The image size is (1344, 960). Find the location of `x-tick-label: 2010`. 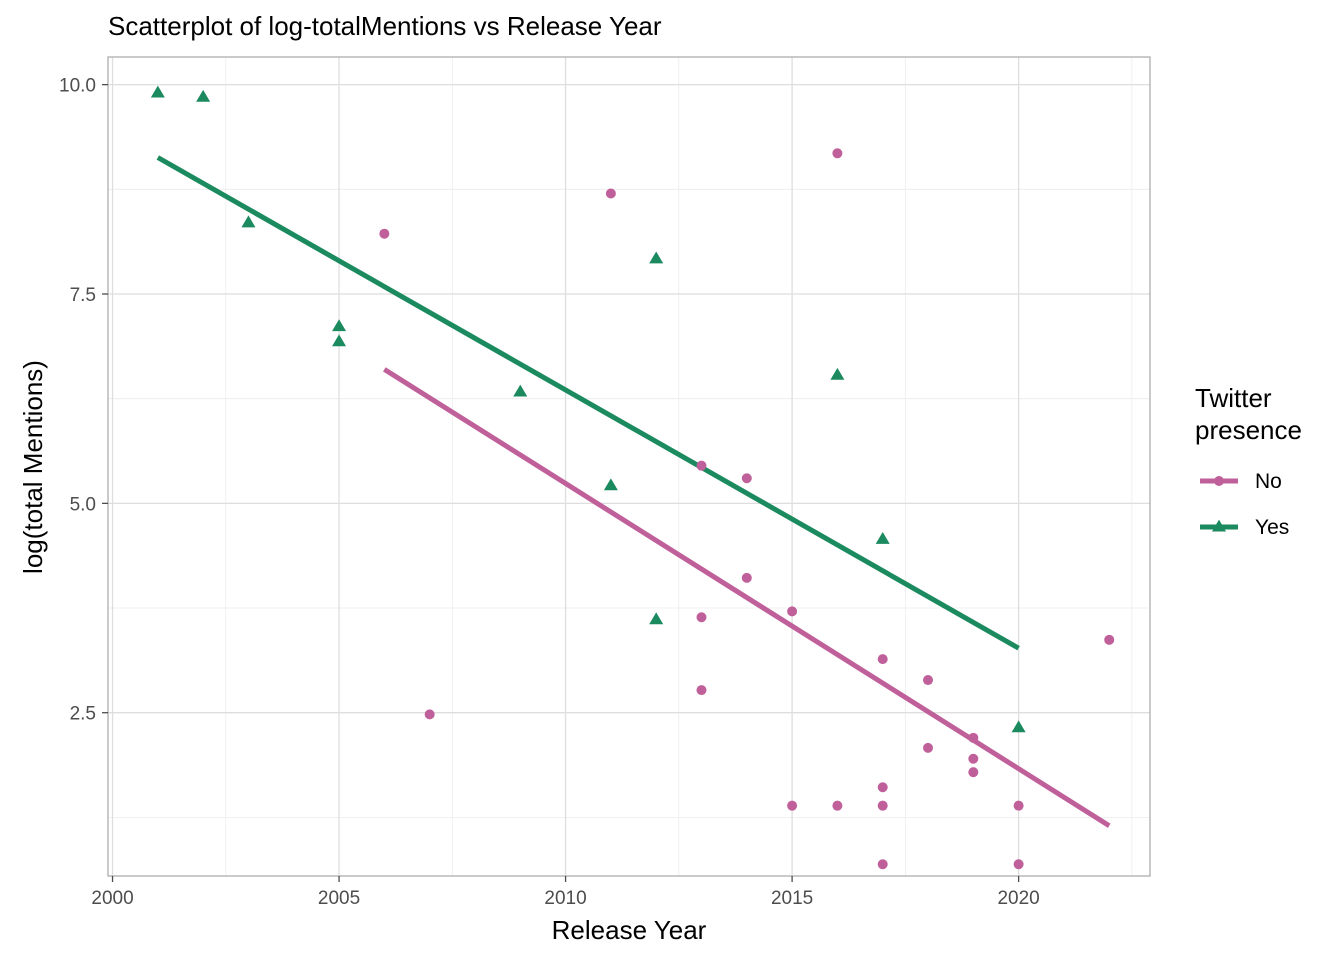

x-tick-label: 2010 is located at coordinates (565, 898).